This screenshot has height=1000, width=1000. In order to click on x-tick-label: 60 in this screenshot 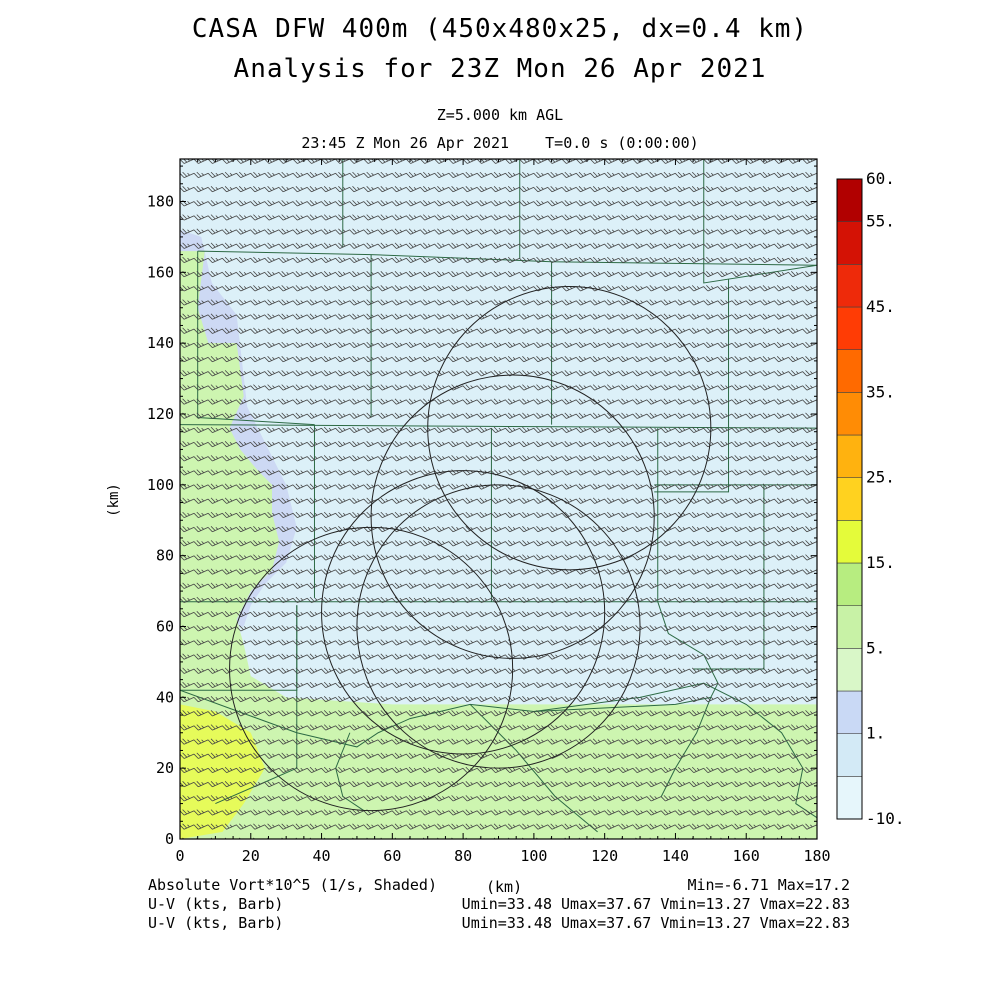, I will do `click(392, 856)`.